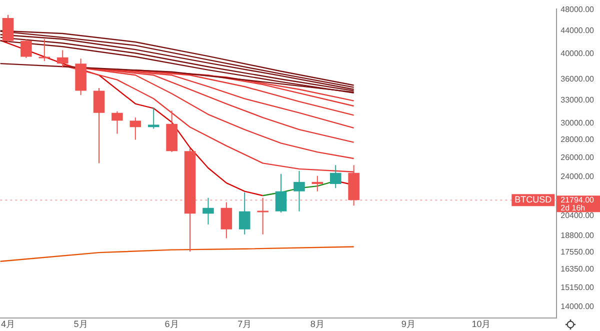 Image resolution: width=600 pixels, height=331 pixels. Describe the element at coordinates (577, 53) in the screenshot. I see `y-tick-label: 40000.00` at that location.